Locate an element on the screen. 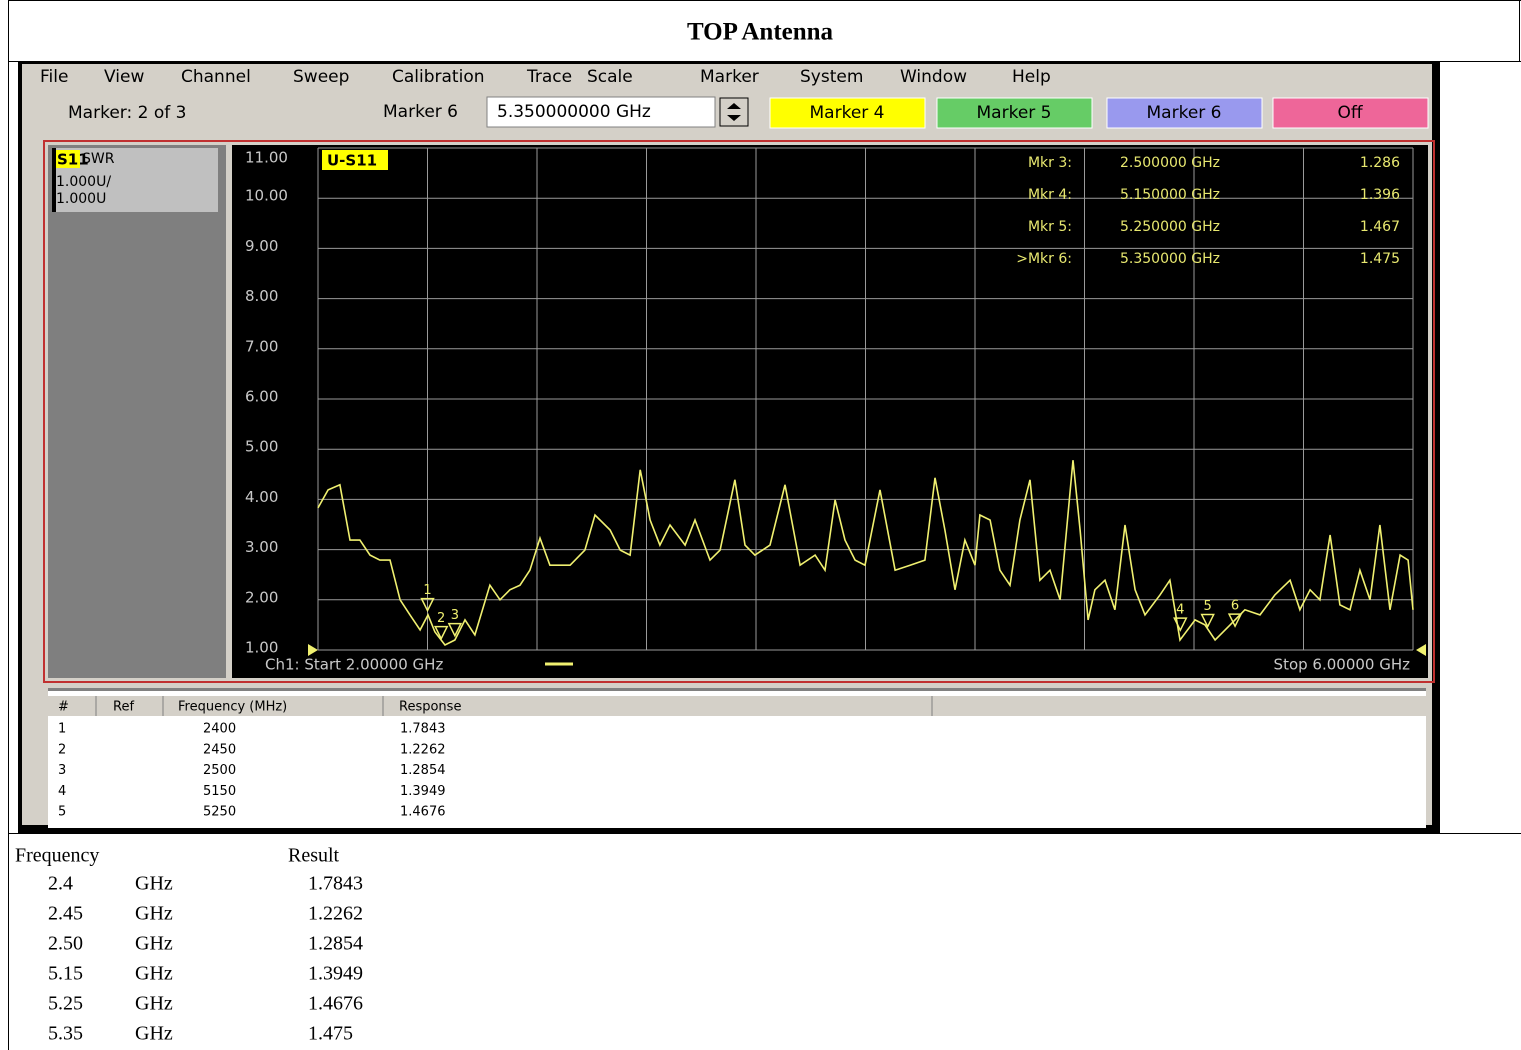  results-cell: 2.45 is located at coordinates (65, 914).